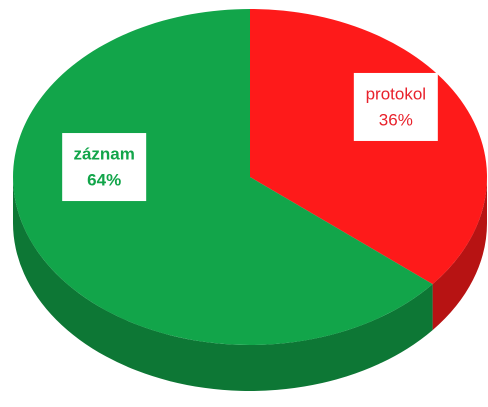  I want to click on label-value: 64%, so click(104, 180).